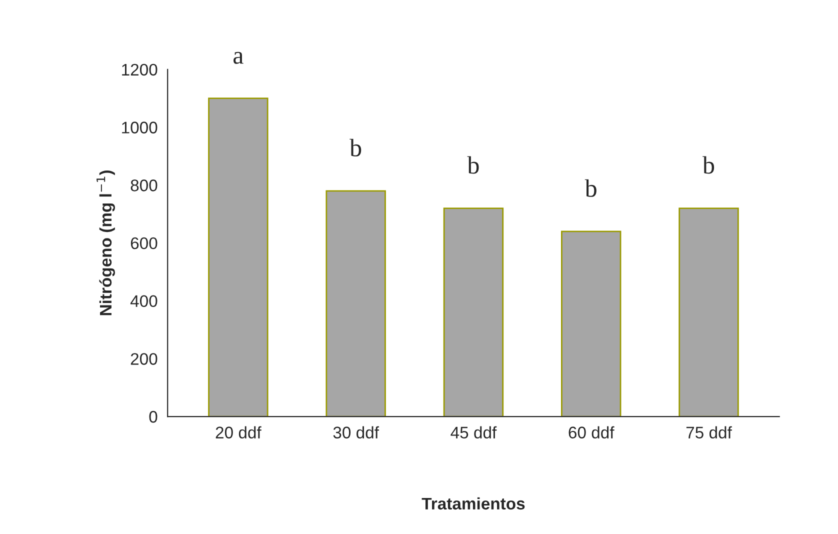 This screenshot has width=838, height=534. What do you see at coordinates (473, 432) in the screenshot?
I see `x-tick-label: 45 ddf` at bounding box center [473, 432].